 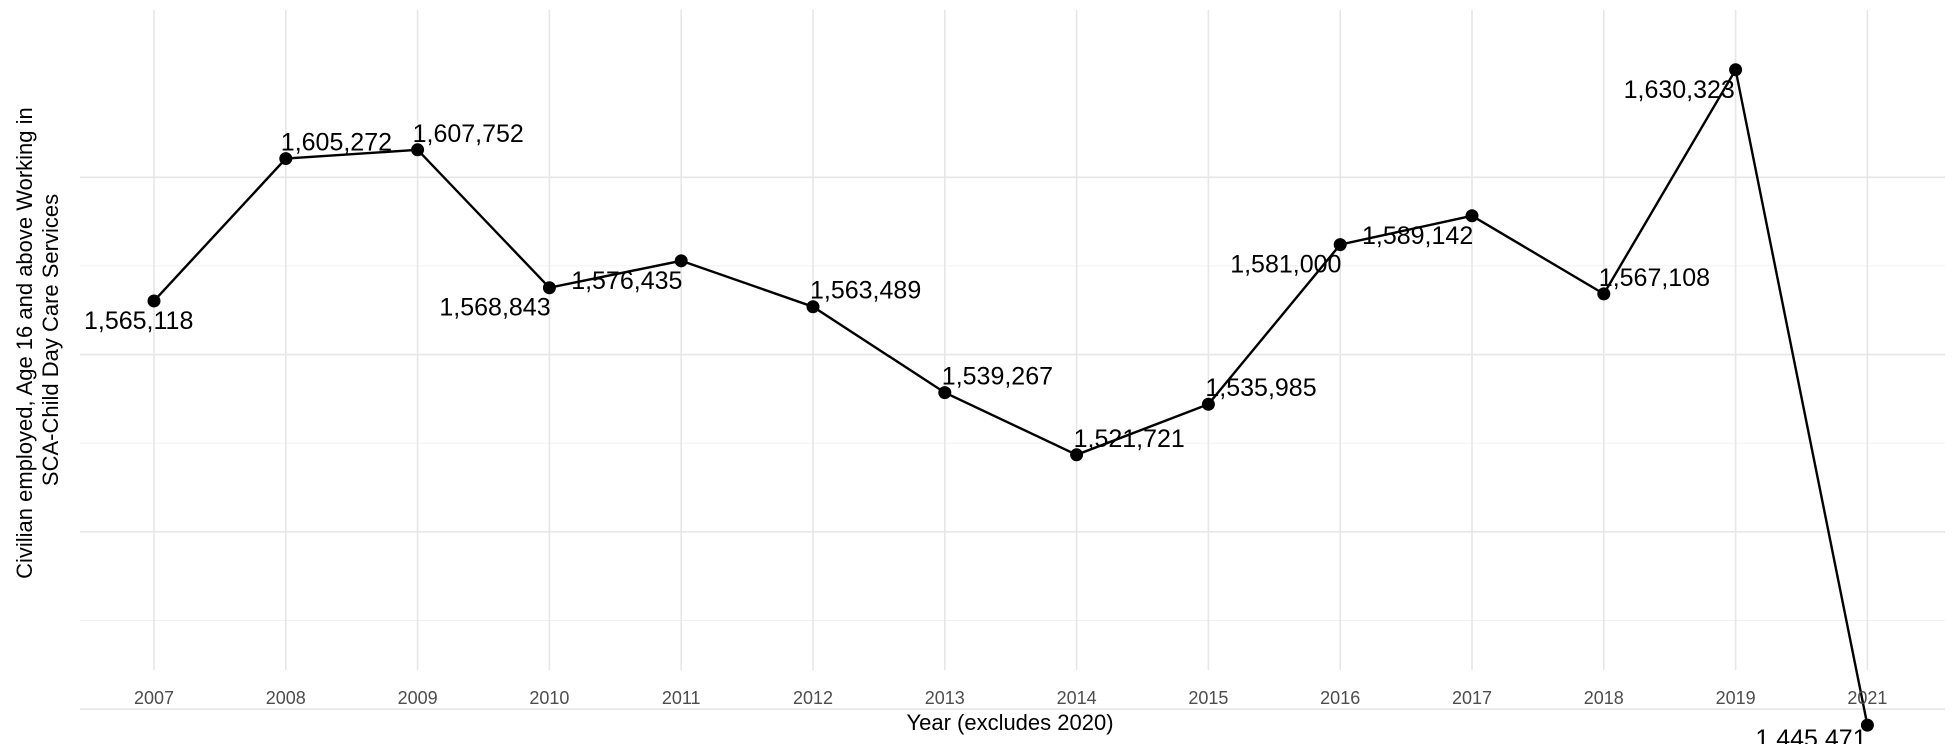 What do you see at coordinates (813, 698) in the screenshot?
I see `x-tick-label: 2012` at bounding box center [813, 698].